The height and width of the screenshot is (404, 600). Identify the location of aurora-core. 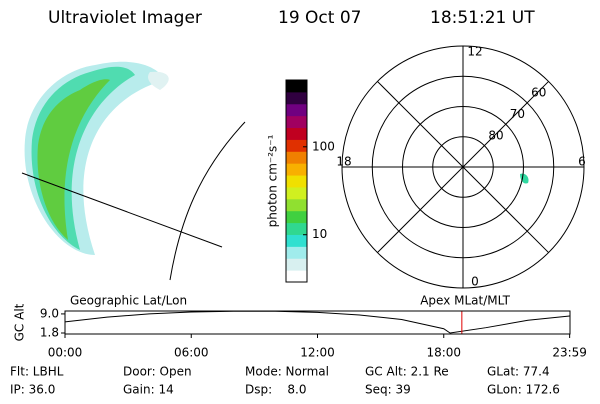
(73, 159).